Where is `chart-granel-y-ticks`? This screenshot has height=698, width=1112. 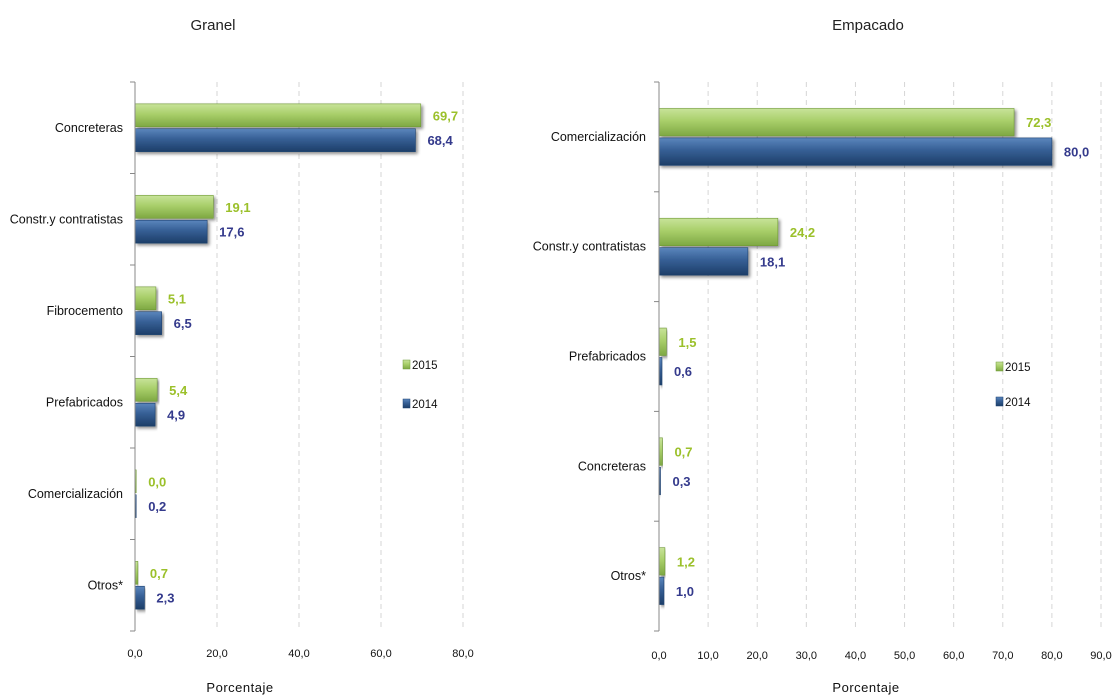
chart-granel-y-ticks is located at coordinates (132, 356).